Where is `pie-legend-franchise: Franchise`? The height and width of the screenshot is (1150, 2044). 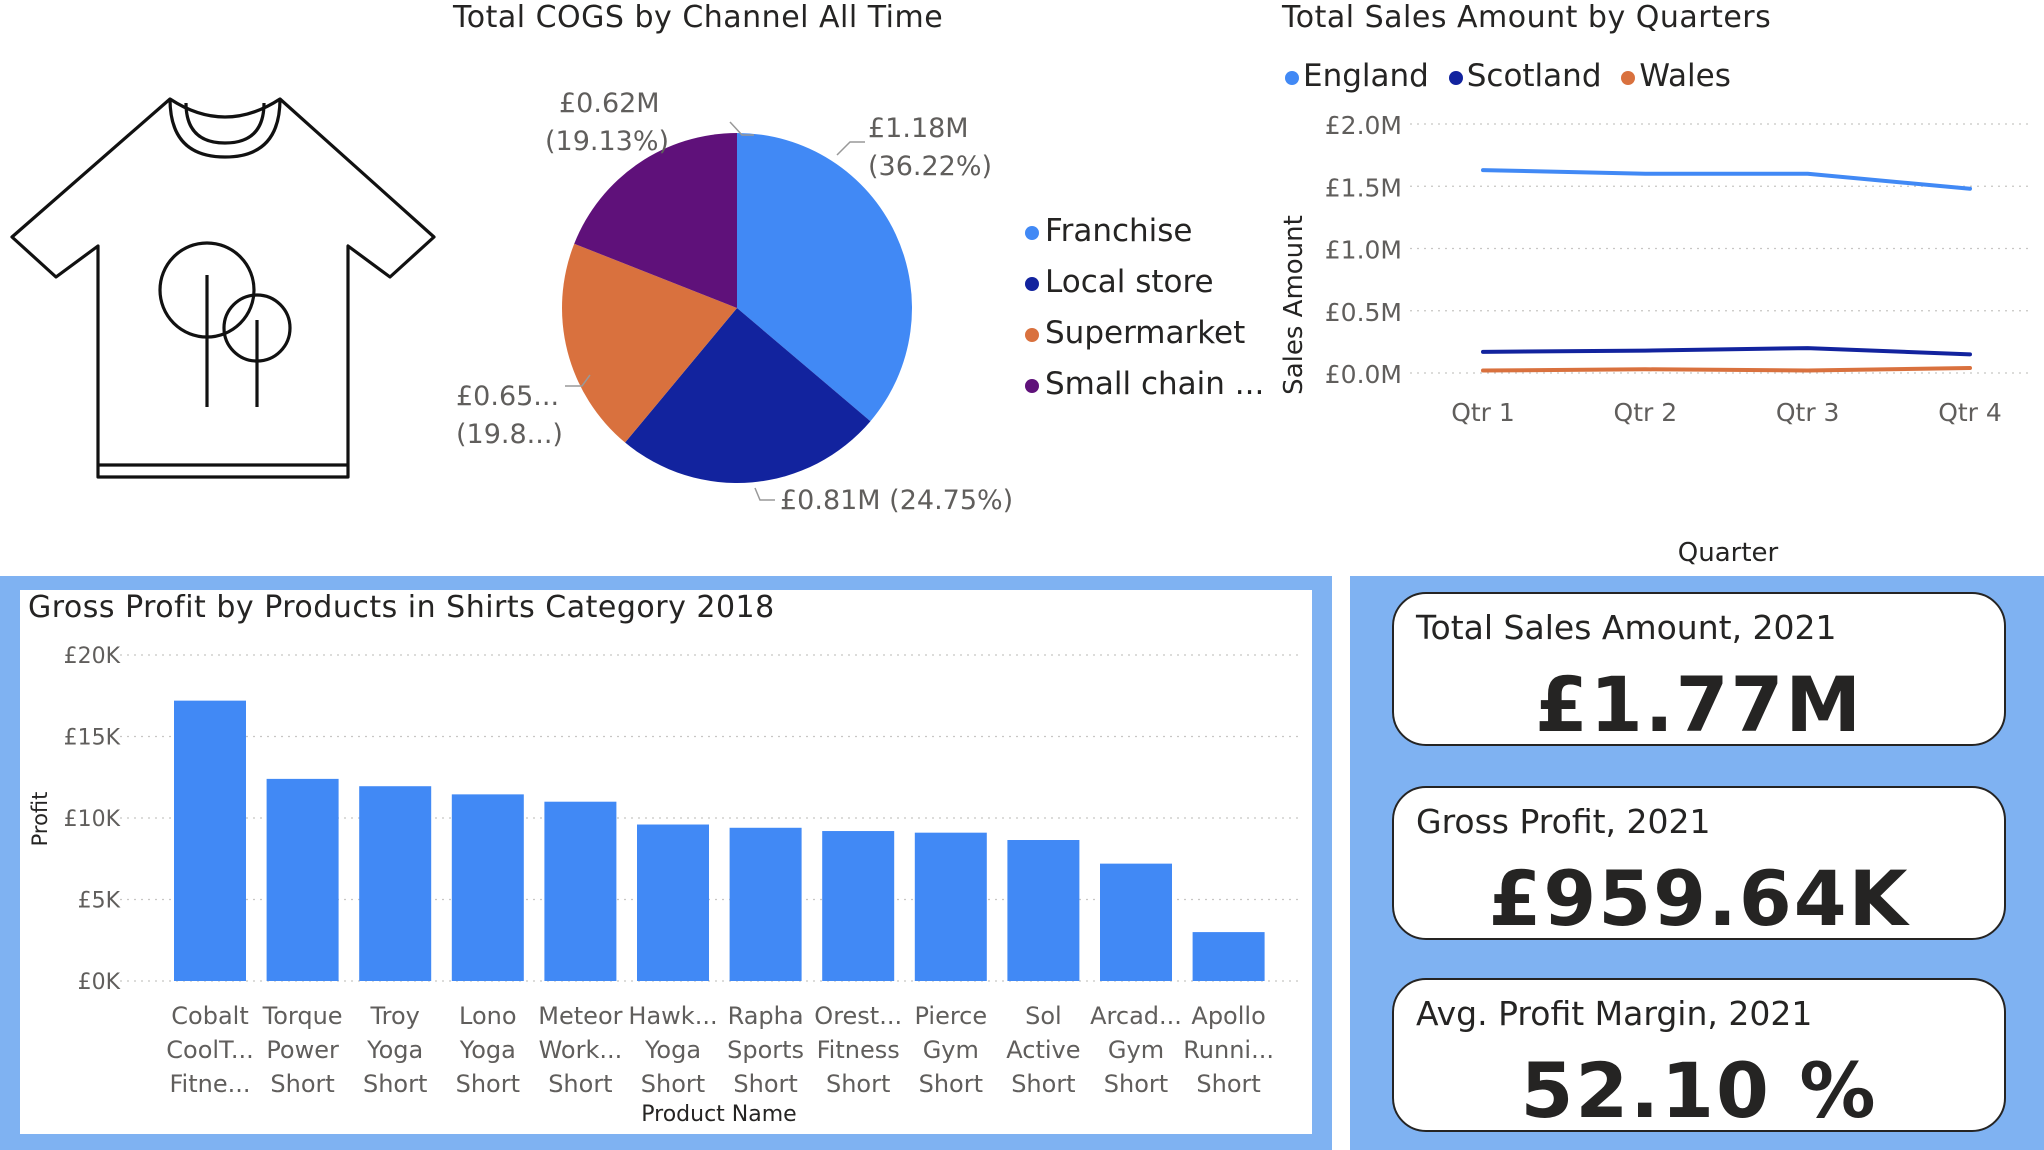
pie-legend-franchise: Franchise is located at coordinates (1144, 238).